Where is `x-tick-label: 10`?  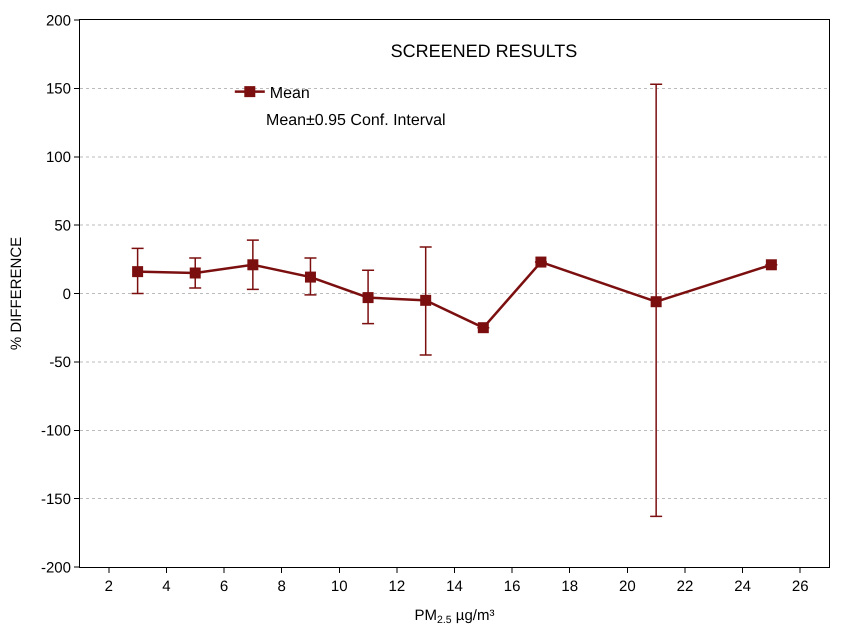
x-tick-label: 10 is located at coordinates (339, 586).